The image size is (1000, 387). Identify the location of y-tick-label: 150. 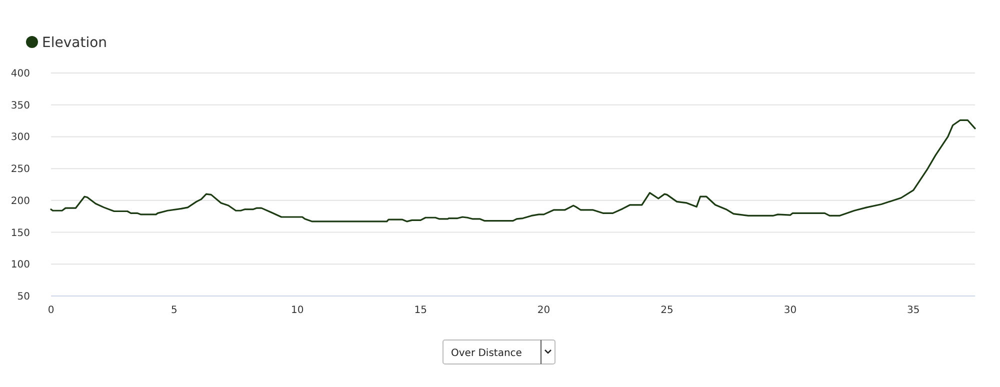
(20, 233).